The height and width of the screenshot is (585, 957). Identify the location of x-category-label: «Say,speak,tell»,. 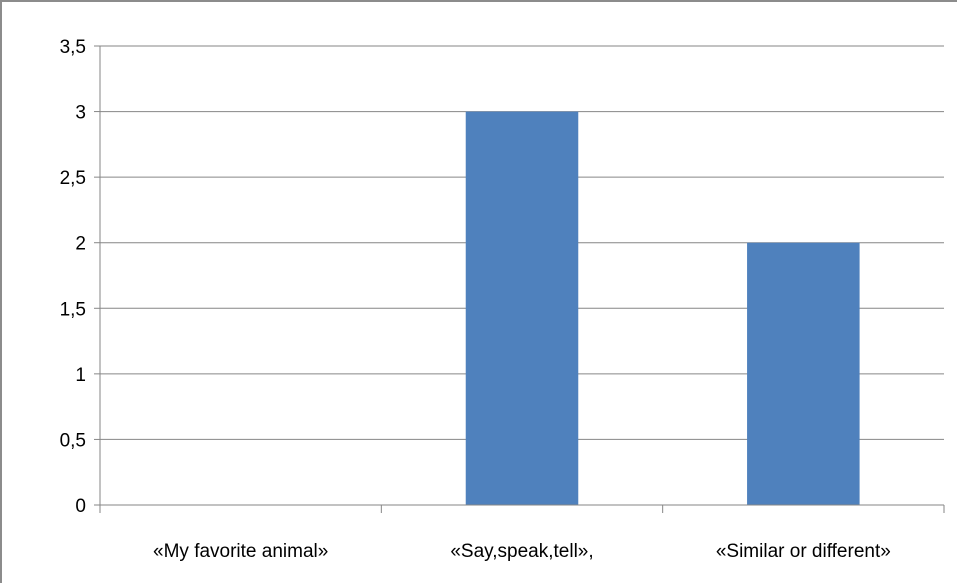
(521, 551).